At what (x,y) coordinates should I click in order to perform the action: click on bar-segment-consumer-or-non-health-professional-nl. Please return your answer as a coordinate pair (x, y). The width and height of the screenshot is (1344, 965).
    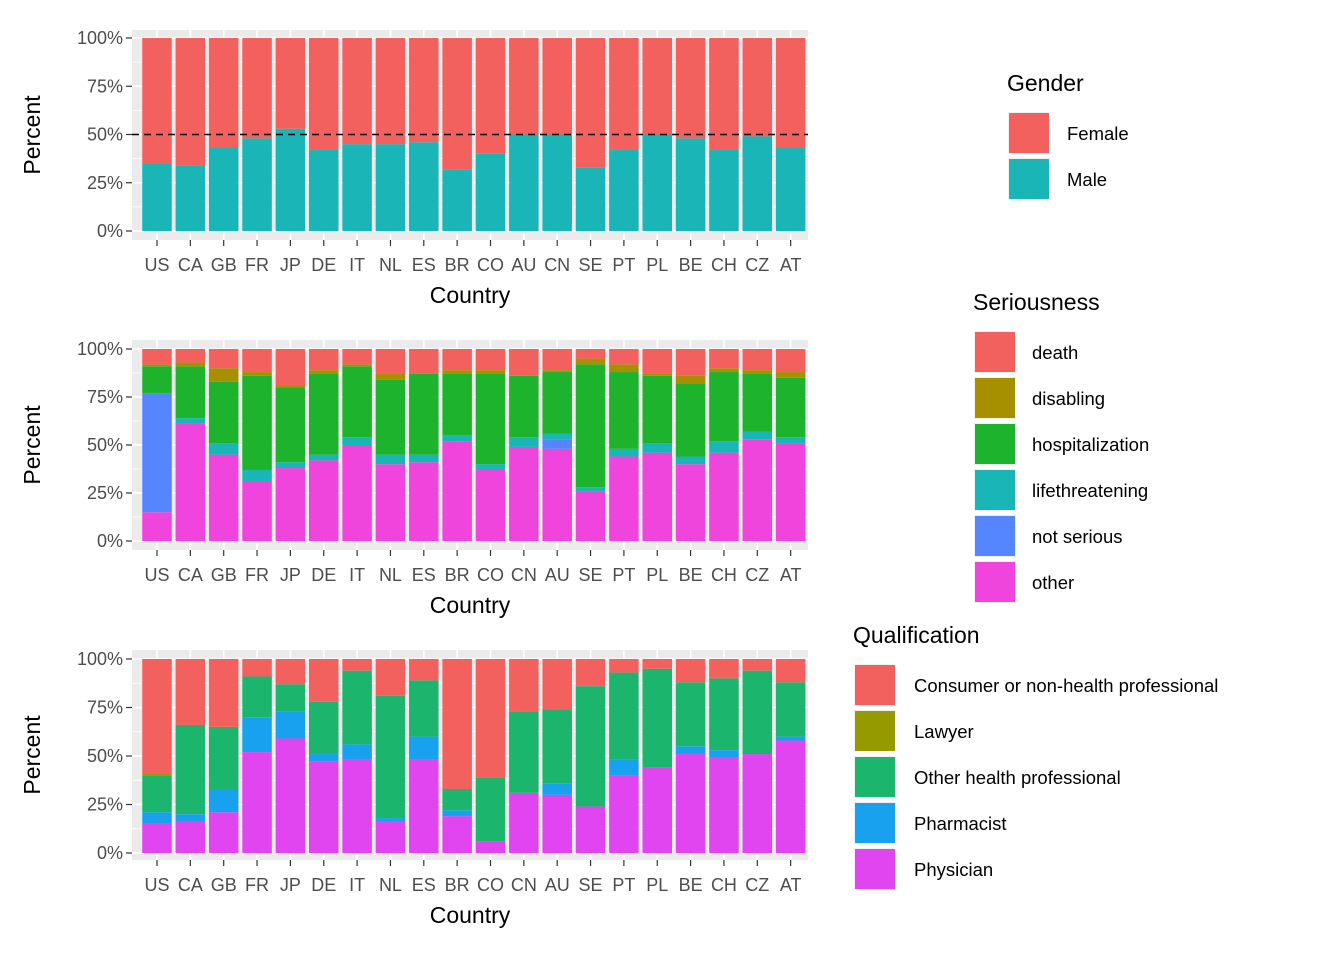
    Looking at the image, I should click on (390, 677).